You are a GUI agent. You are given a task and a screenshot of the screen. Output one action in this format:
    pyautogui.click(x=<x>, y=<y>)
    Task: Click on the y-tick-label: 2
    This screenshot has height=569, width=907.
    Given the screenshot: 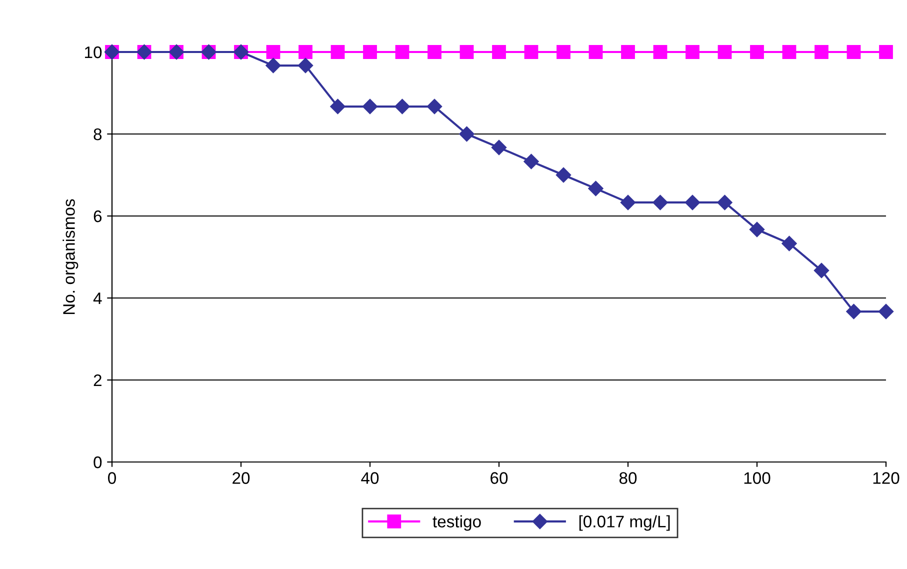 What is the action you would take?
    pyautogui.click(x=98, y=380)
    